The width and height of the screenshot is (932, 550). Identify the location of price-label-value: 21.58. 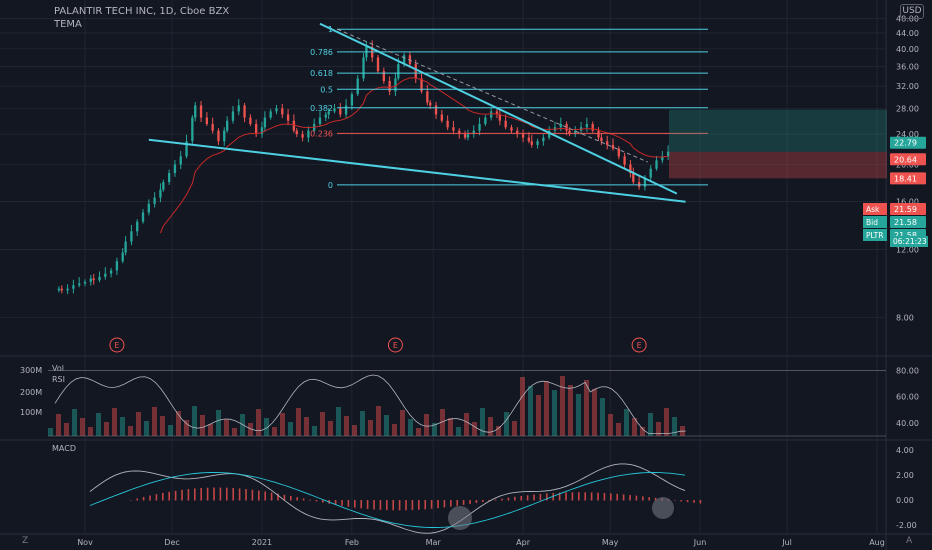
(905, 235).